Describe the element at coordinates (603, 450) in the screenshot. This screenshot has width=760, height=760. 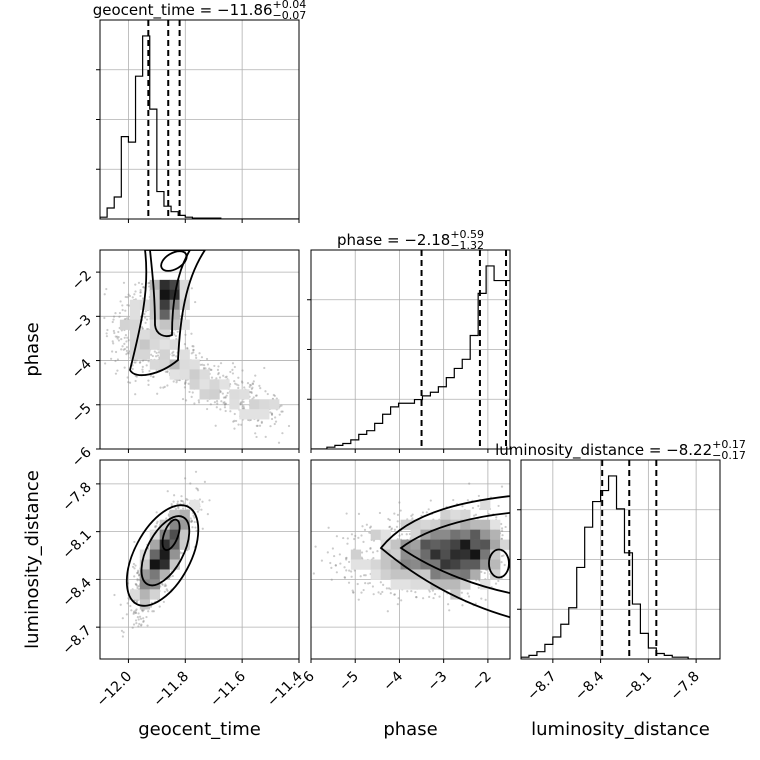
I see `title-value-luminosity_distance: luminosity_distance = −8.22` at that location.